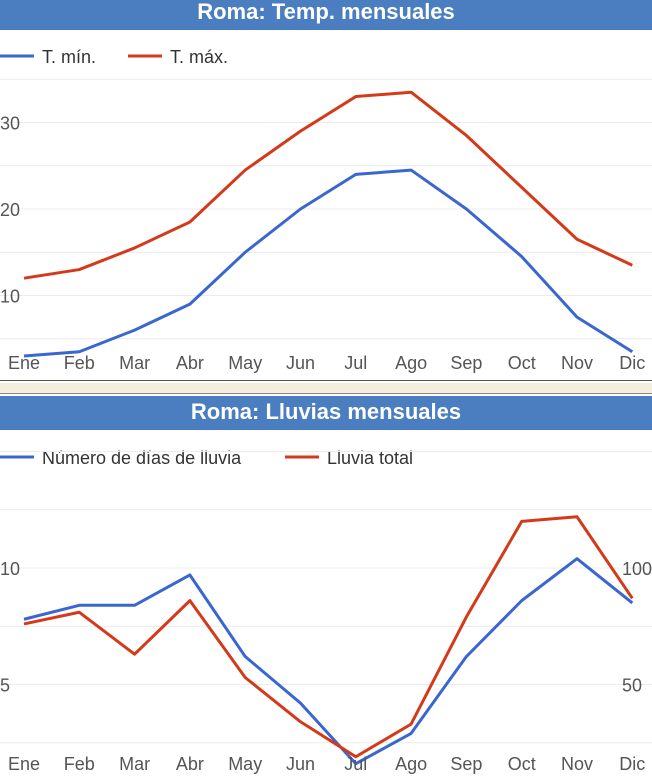 The image size is (652, 784). What do you see at coordinates (10, 297) in the screenshot?
I see `y-tick-label: 10` at bounding box center [10, 297].